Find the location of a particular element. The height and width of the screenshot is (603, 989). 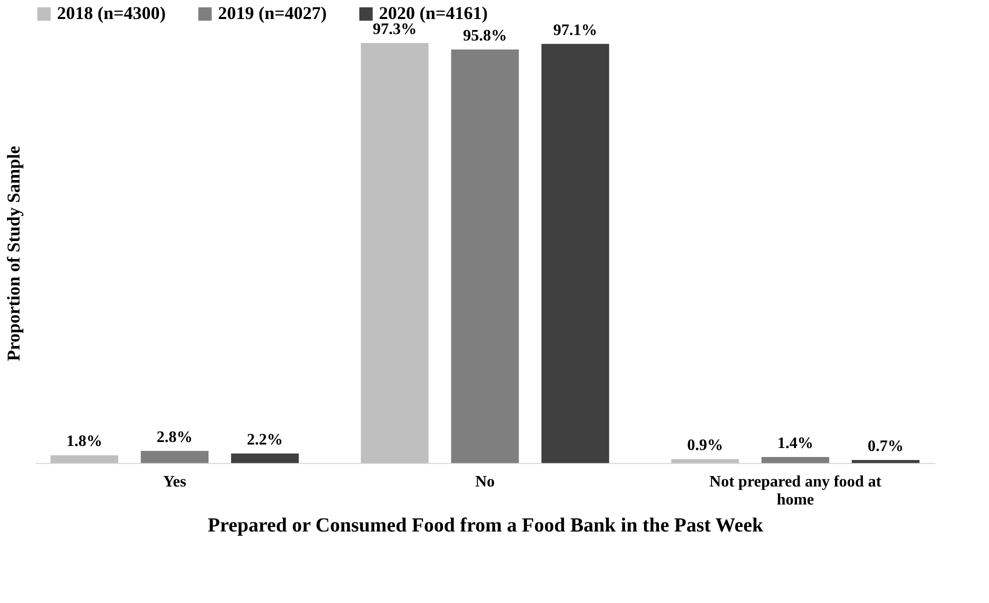

data-label: 0.7% is located at coordinates (886, 446).